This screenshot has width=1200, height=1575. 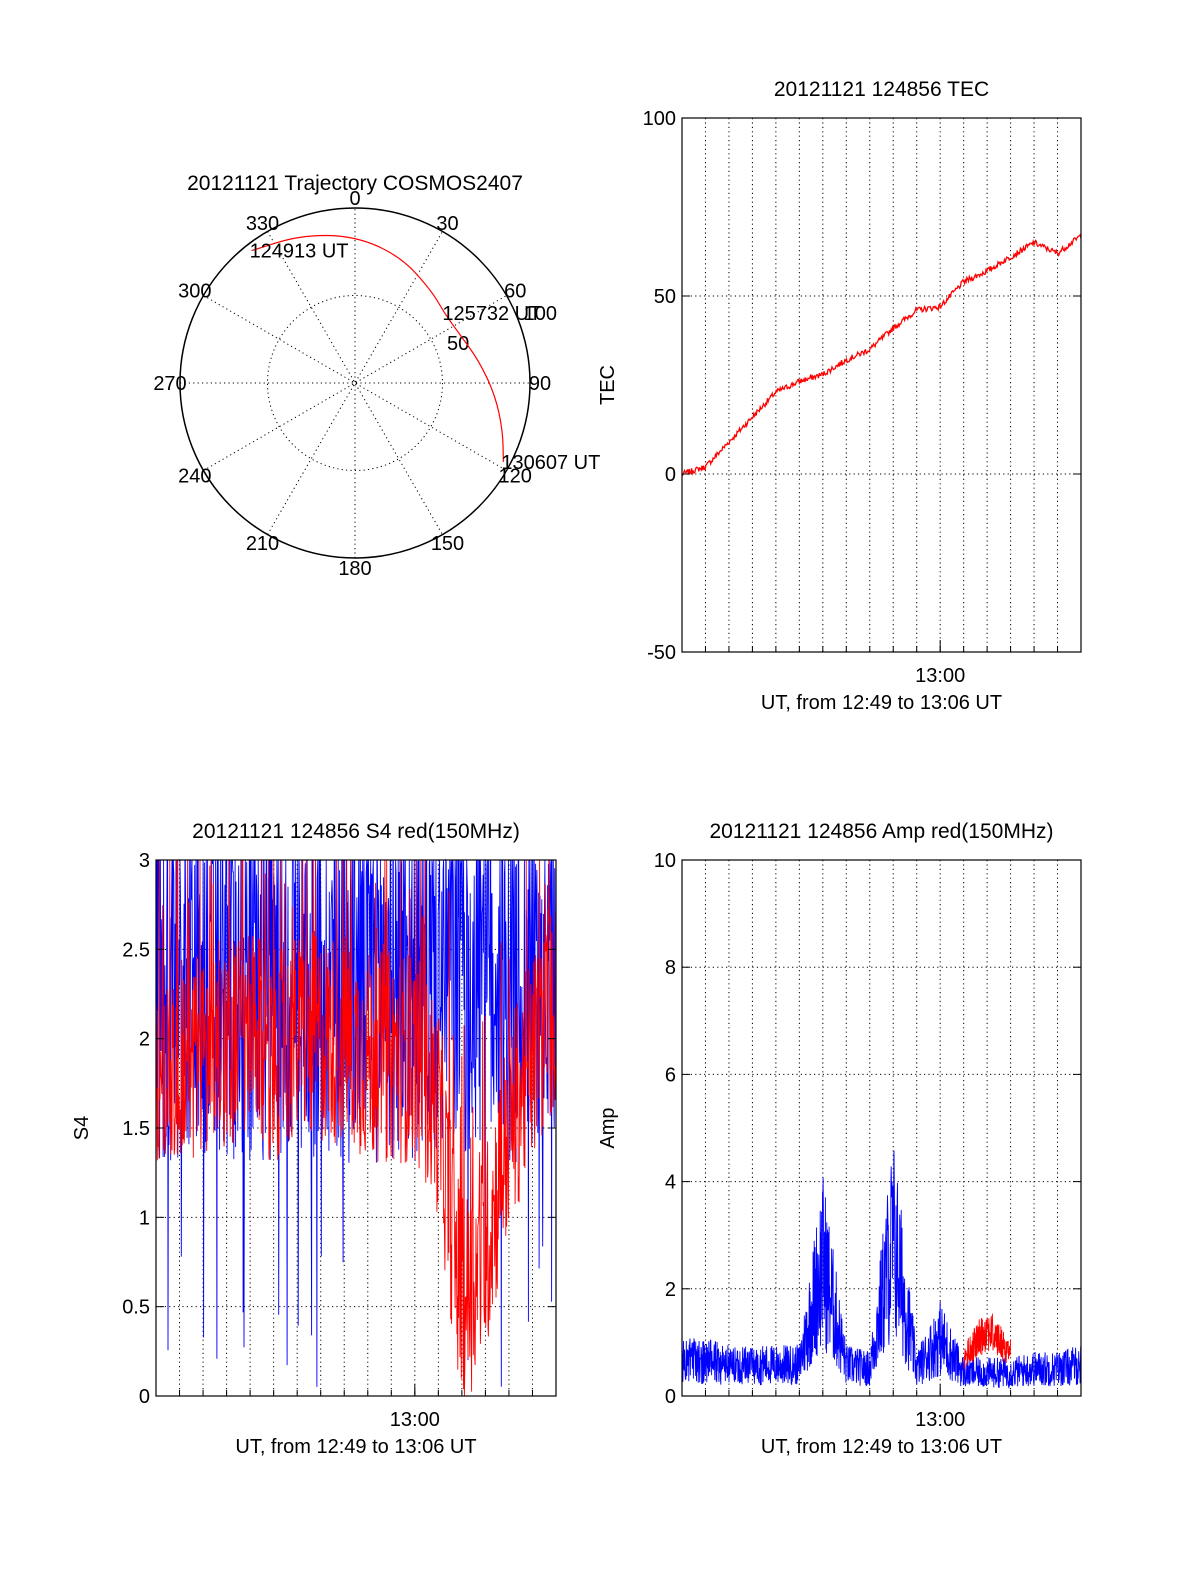 I want to click on polar-angle-label: 90, so click(x=540, y=384).